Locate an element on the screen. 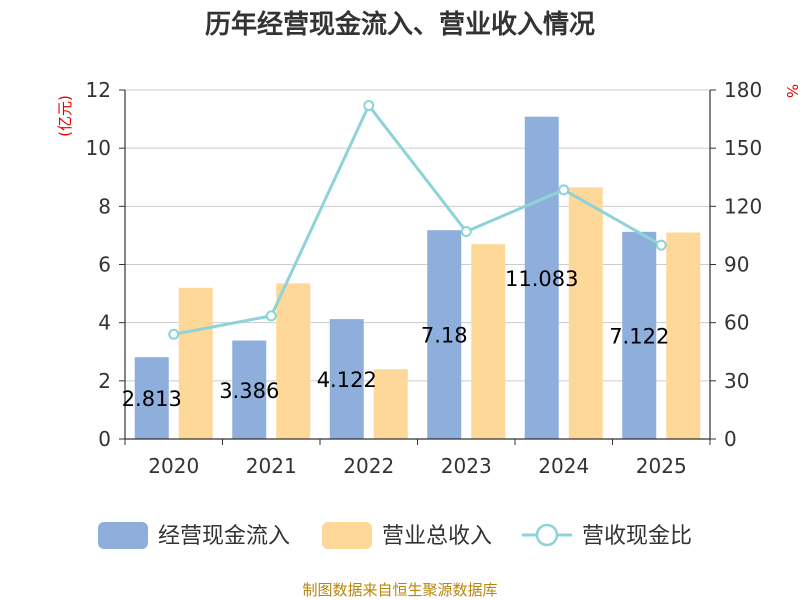 The width and height of the screenshot is (800, 600). right-axis-tick-label: 30 is located at coordinates (736, 381).